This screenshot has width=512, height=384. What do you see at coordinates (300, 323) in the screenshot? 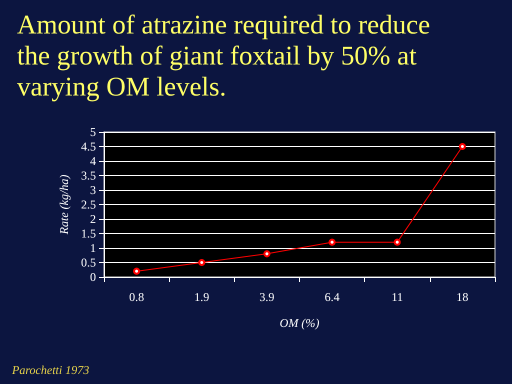
I see `x-axis-title: OM (%)` at bounding box center [300, 323].